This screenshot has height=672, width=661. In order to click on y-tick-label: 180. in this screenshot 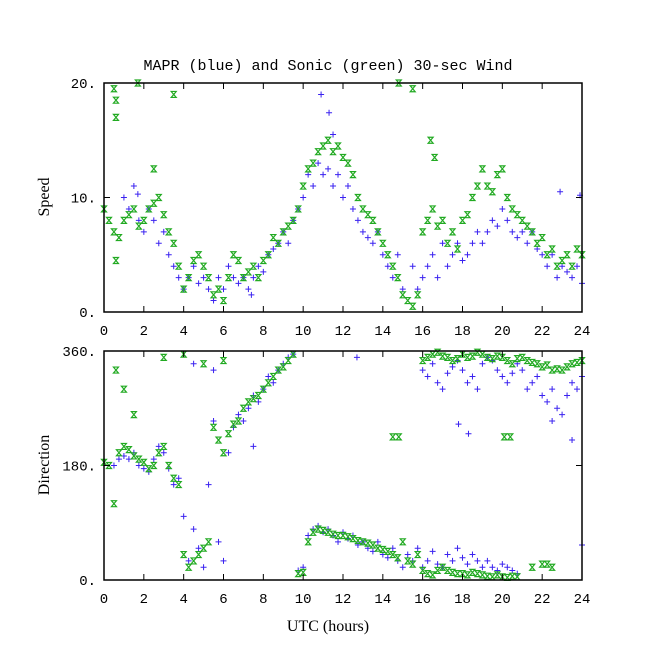, I will do `click(79, 468)`.